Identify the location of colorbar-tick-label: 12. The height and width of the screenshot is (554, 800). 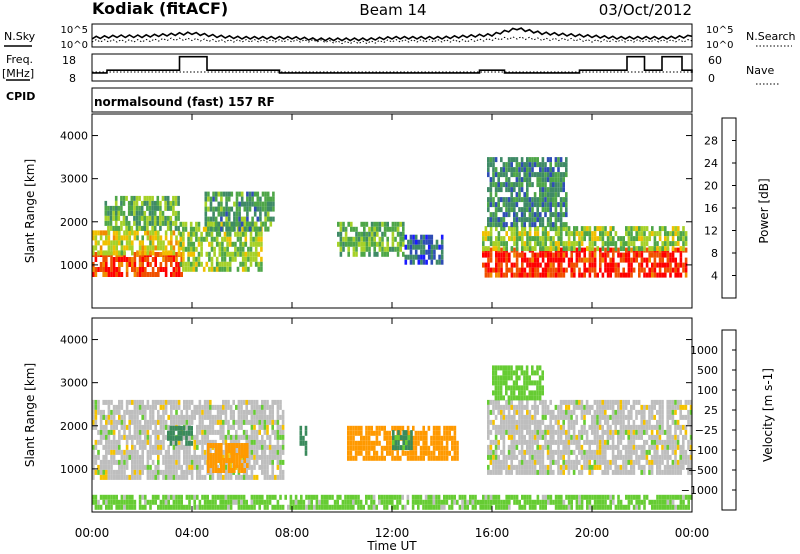
(711, 231).